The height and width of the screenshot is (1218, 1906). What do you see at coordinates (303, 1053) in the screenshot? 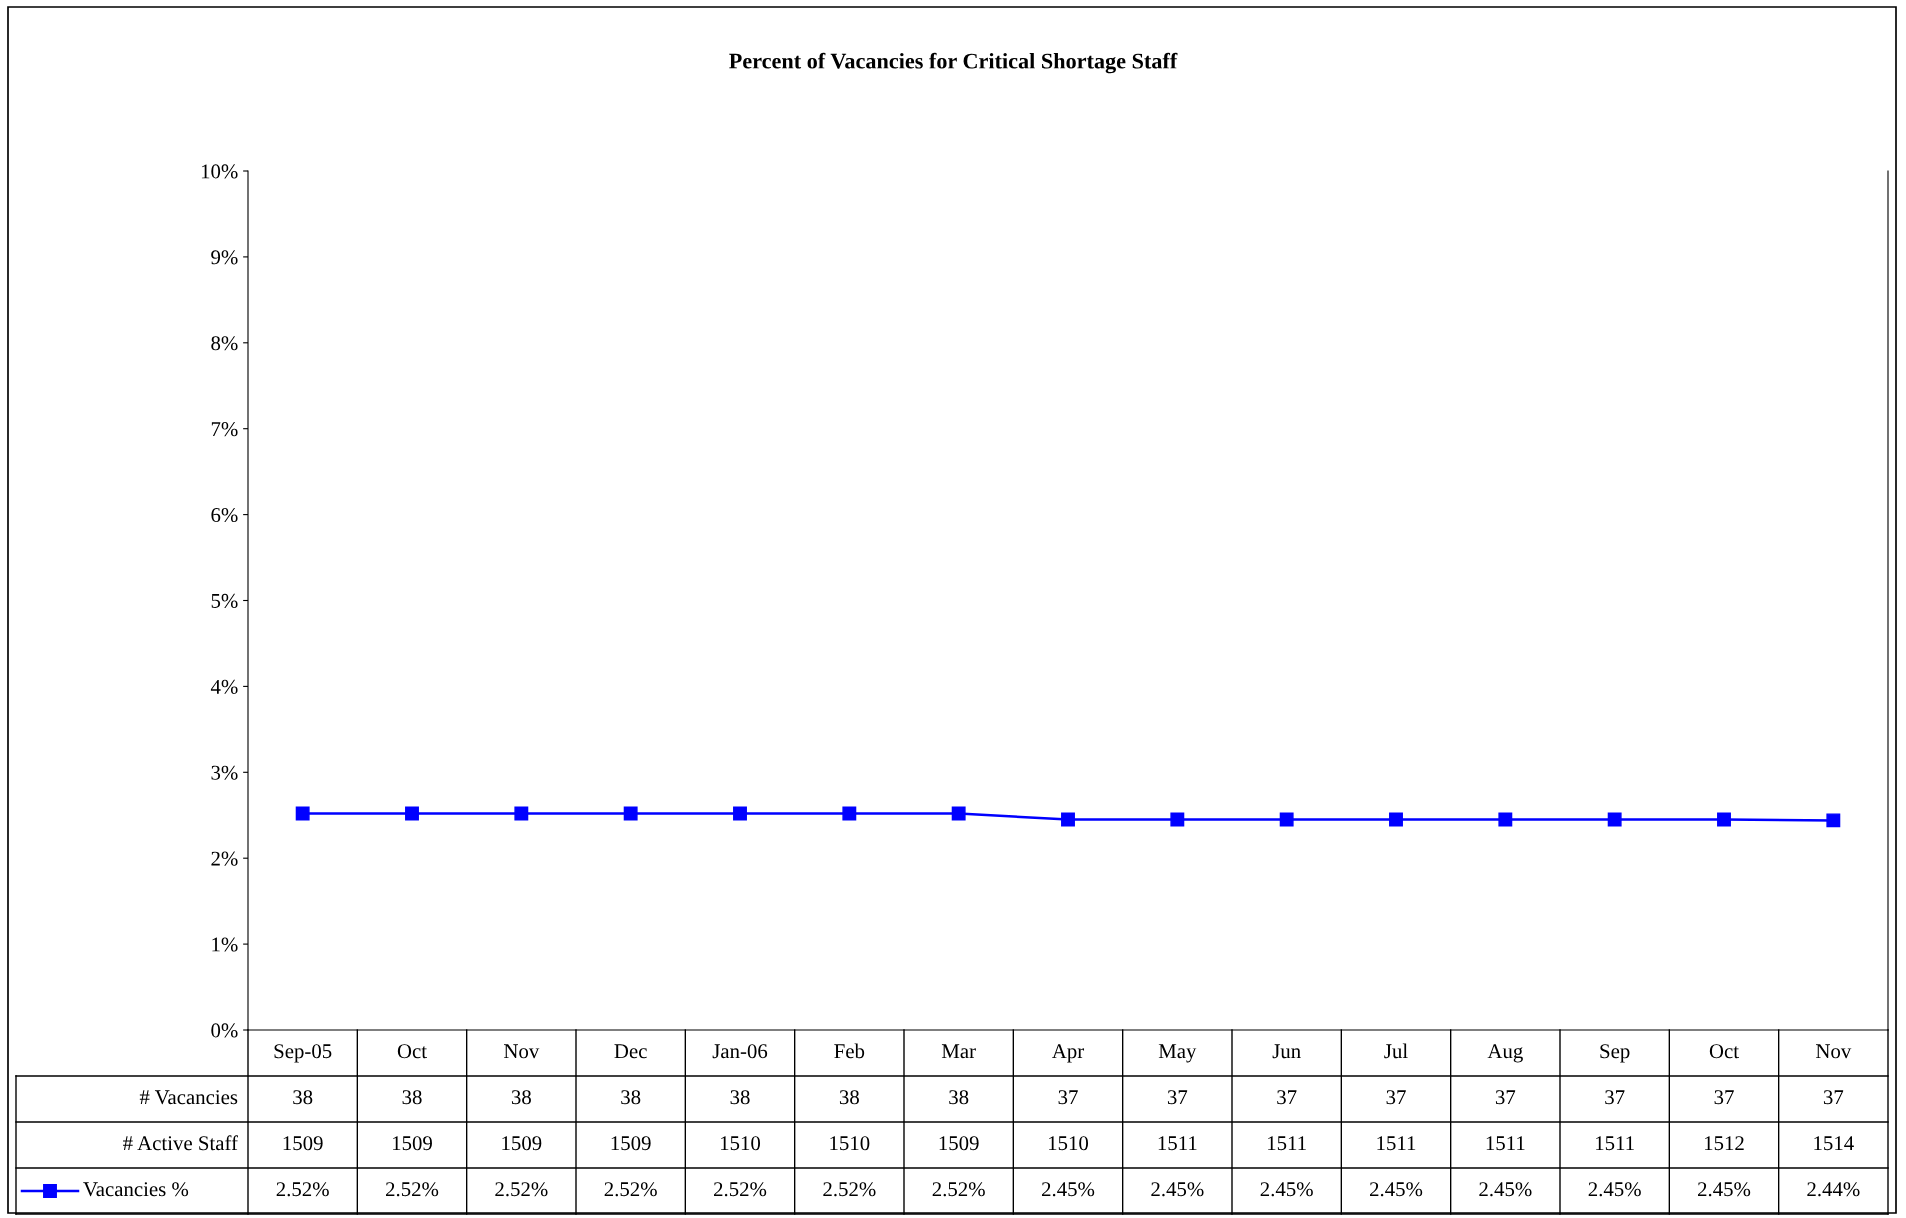
I see `x-tick-label: Sep-05` at bounding box center [303, 1053].